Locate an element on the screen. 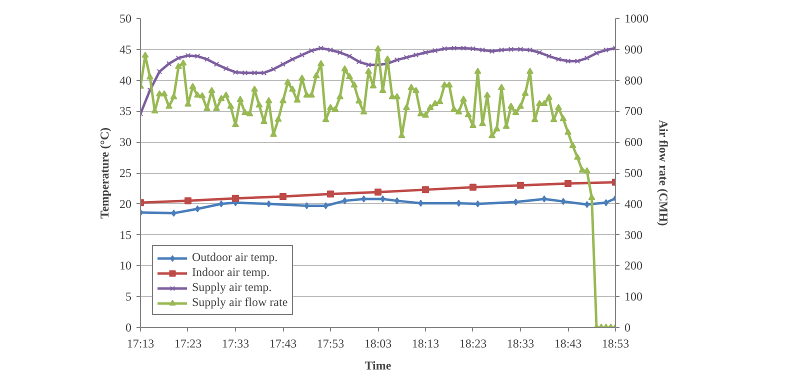 The image size is (800, 375). x-tick-label: 17:33 is located at coordinates (236, 343).